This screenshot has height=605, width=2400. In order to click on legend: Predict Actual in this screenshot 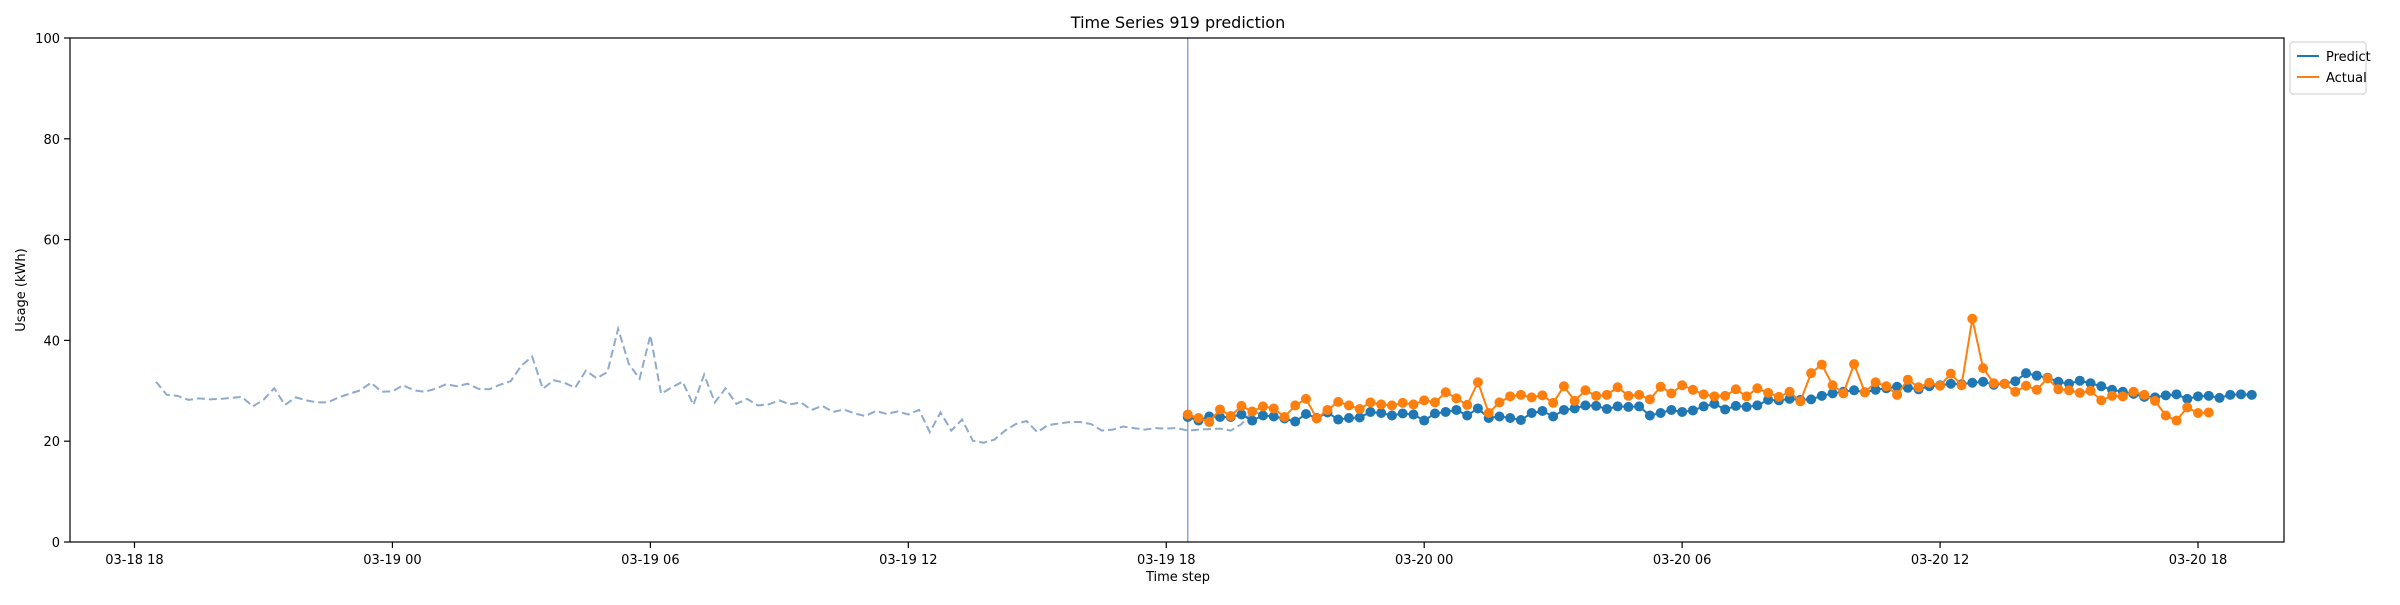, I will do `click(2330, 68)`.